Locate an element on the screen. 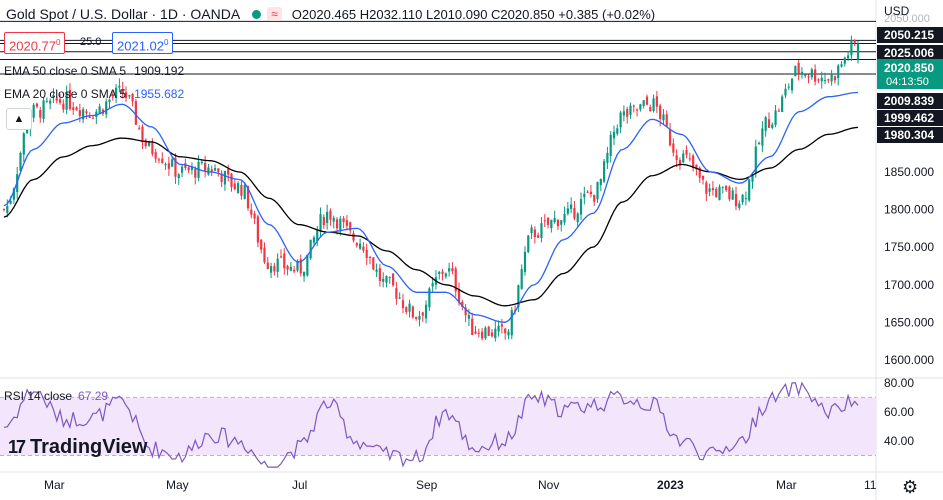 Image resolution: width=943 pixels, height=500 pixels. x-label-may: May is located at coordinates (177, 485).